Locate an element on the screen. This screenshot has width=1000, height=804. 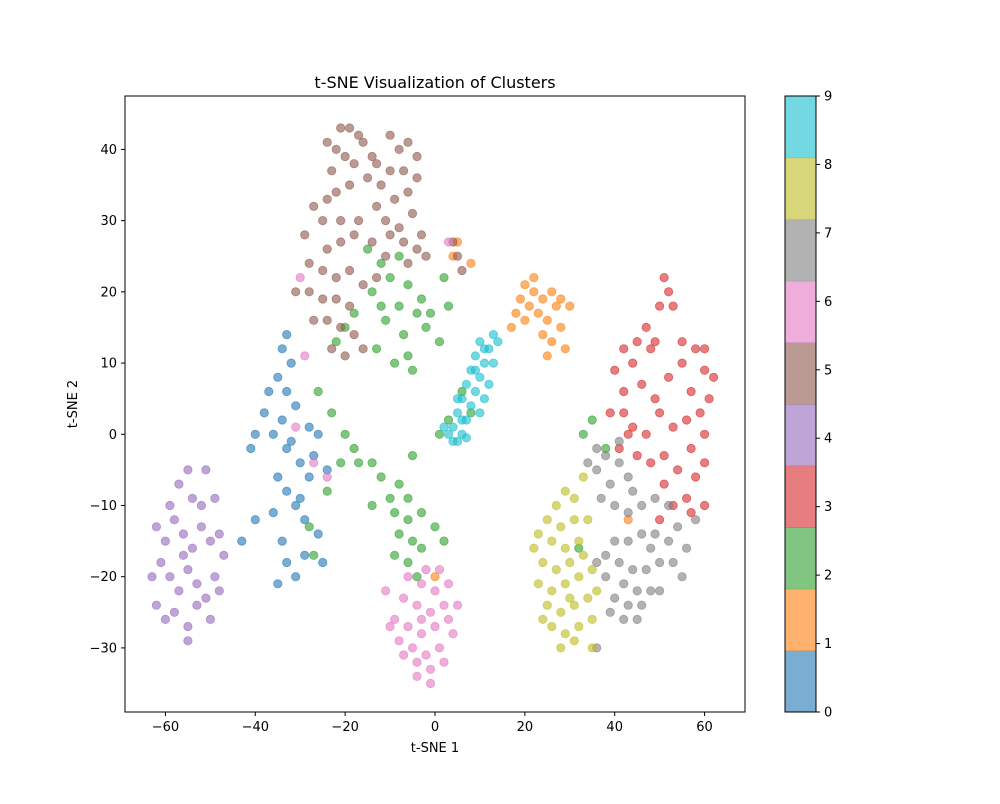
cluster-5-points is located at coordinates (379, 242).